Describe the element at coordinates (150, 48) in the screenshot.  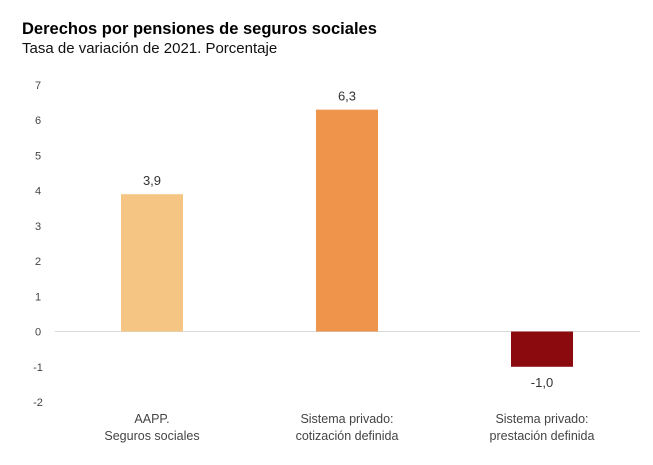
I see `chart-subtitle: Tasa de variación de 2021. Porcentaje` at that location.